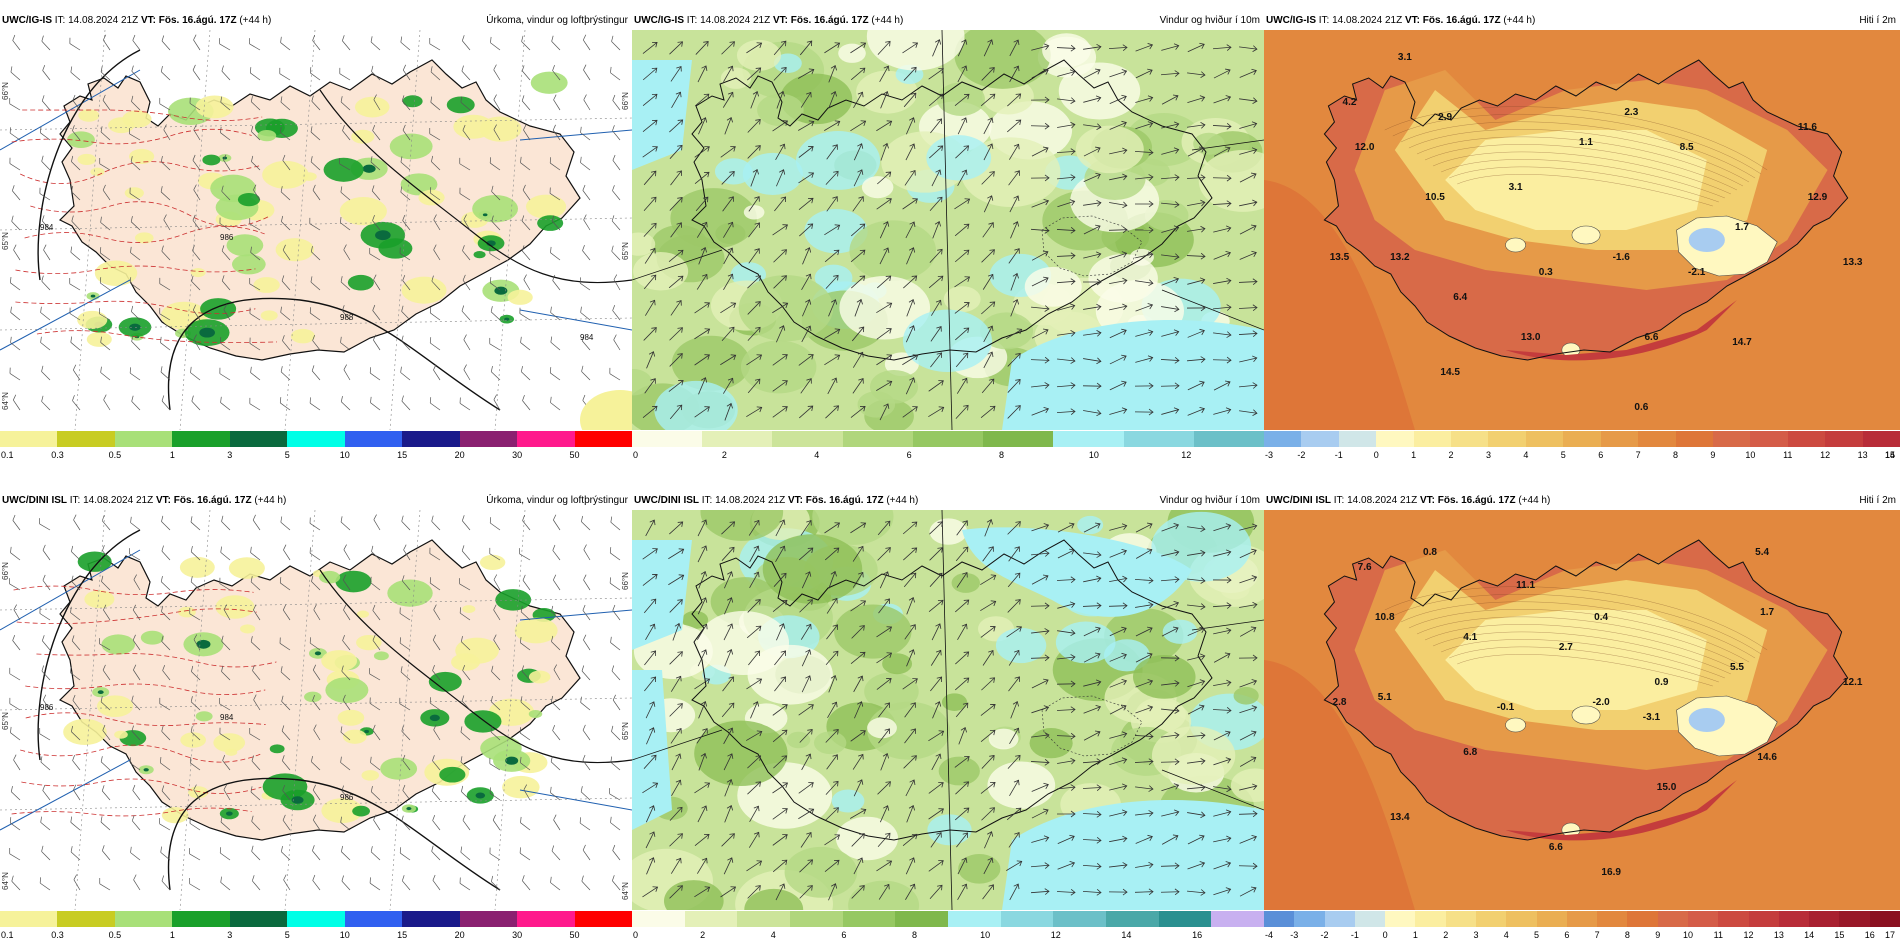  What do you see at coordinates (891, 691) in the screenshot?
I see `wind-speed-area` at bounding box center [891, 691].